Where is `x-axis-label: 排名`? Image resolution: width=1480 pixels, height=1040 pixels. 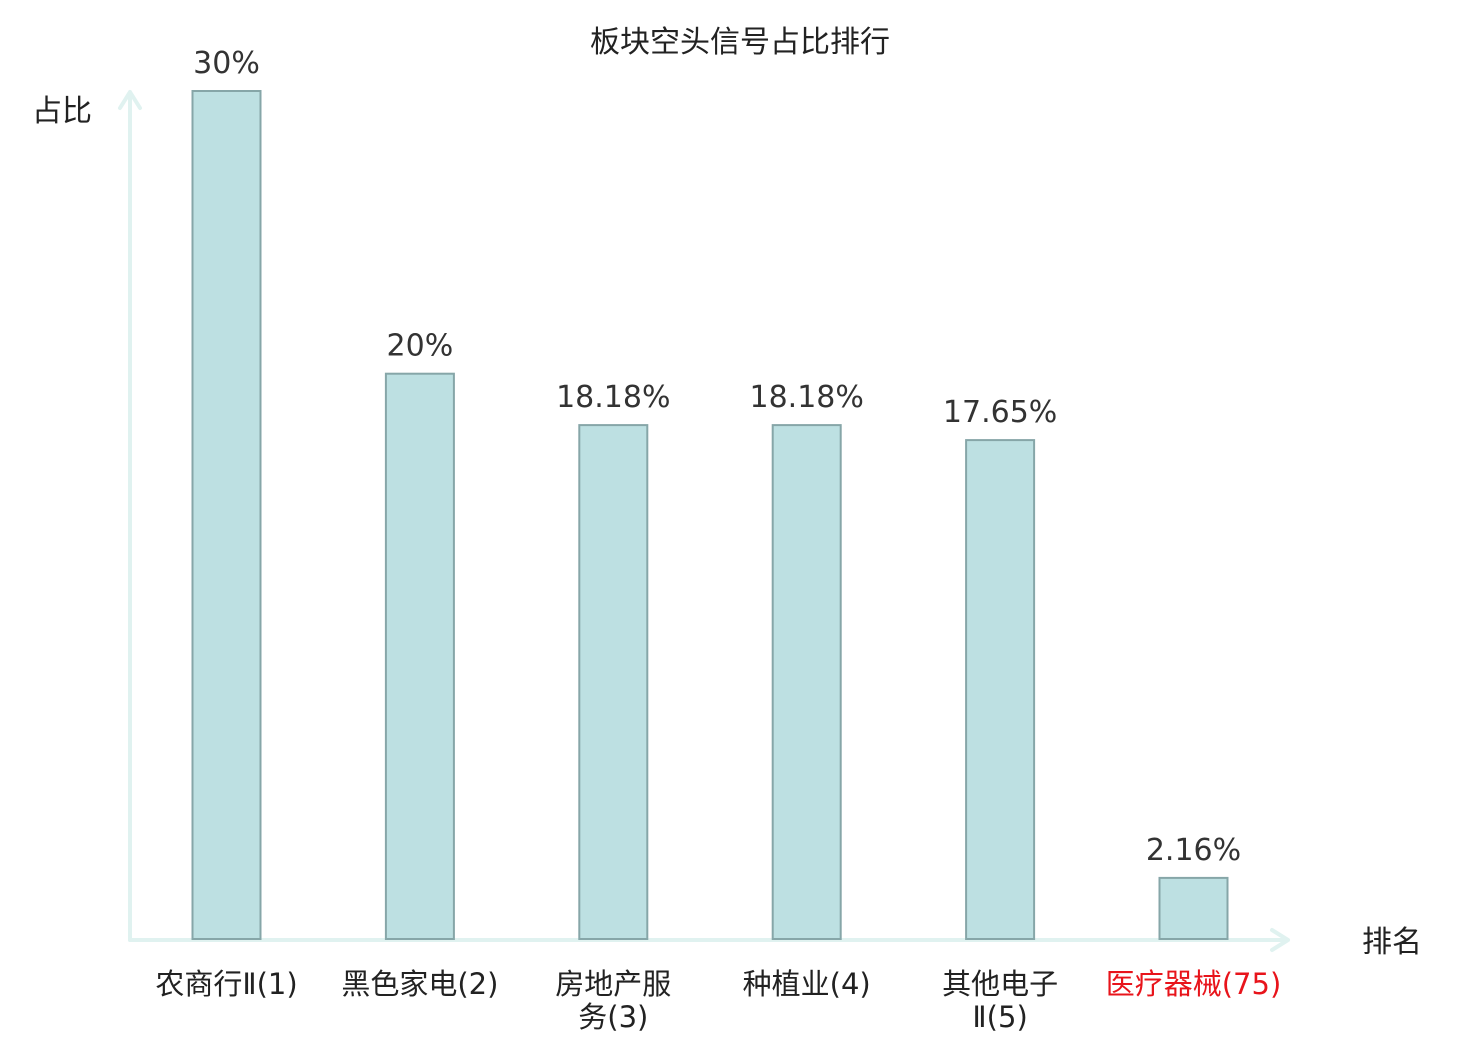
x-axis-label: 排名 is located at coordinates (1392, 942).